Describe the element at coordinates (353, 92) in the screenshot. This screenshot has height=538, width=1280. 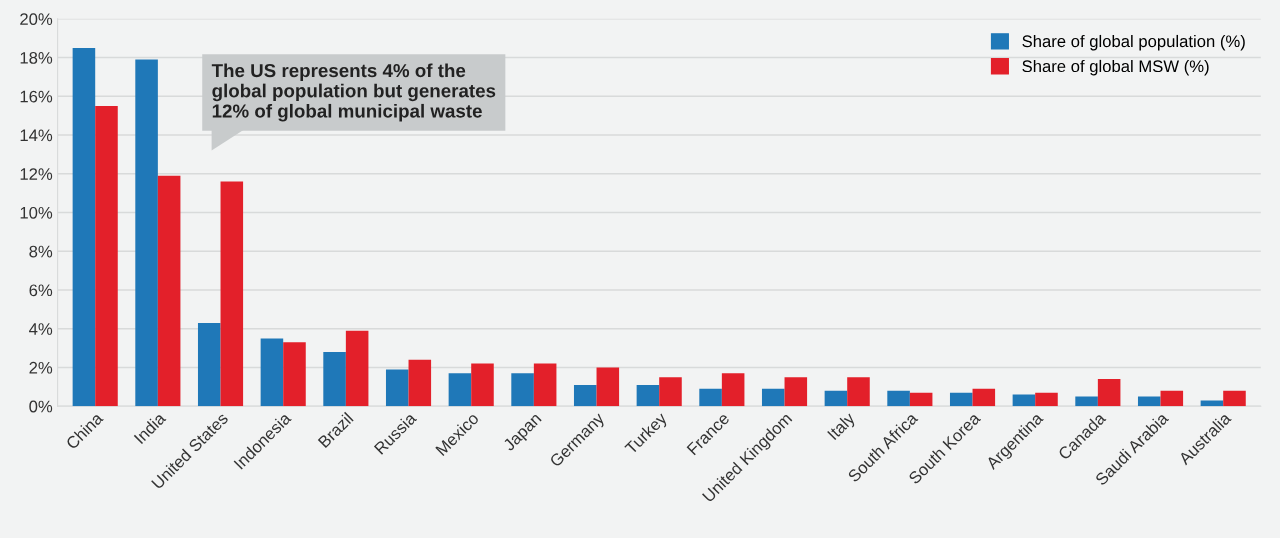
I see `annotation: The US represents 4% of the global population but generates 12% of global municipal waste` at that location.